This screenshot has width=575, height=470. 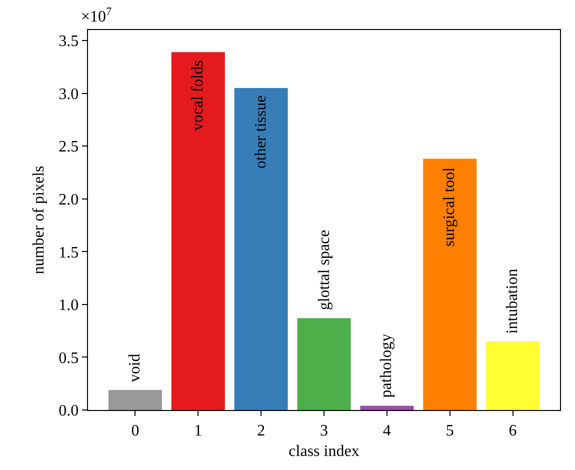 I want to click on y-tick-label: 3.5, so click(x=68, y=41).